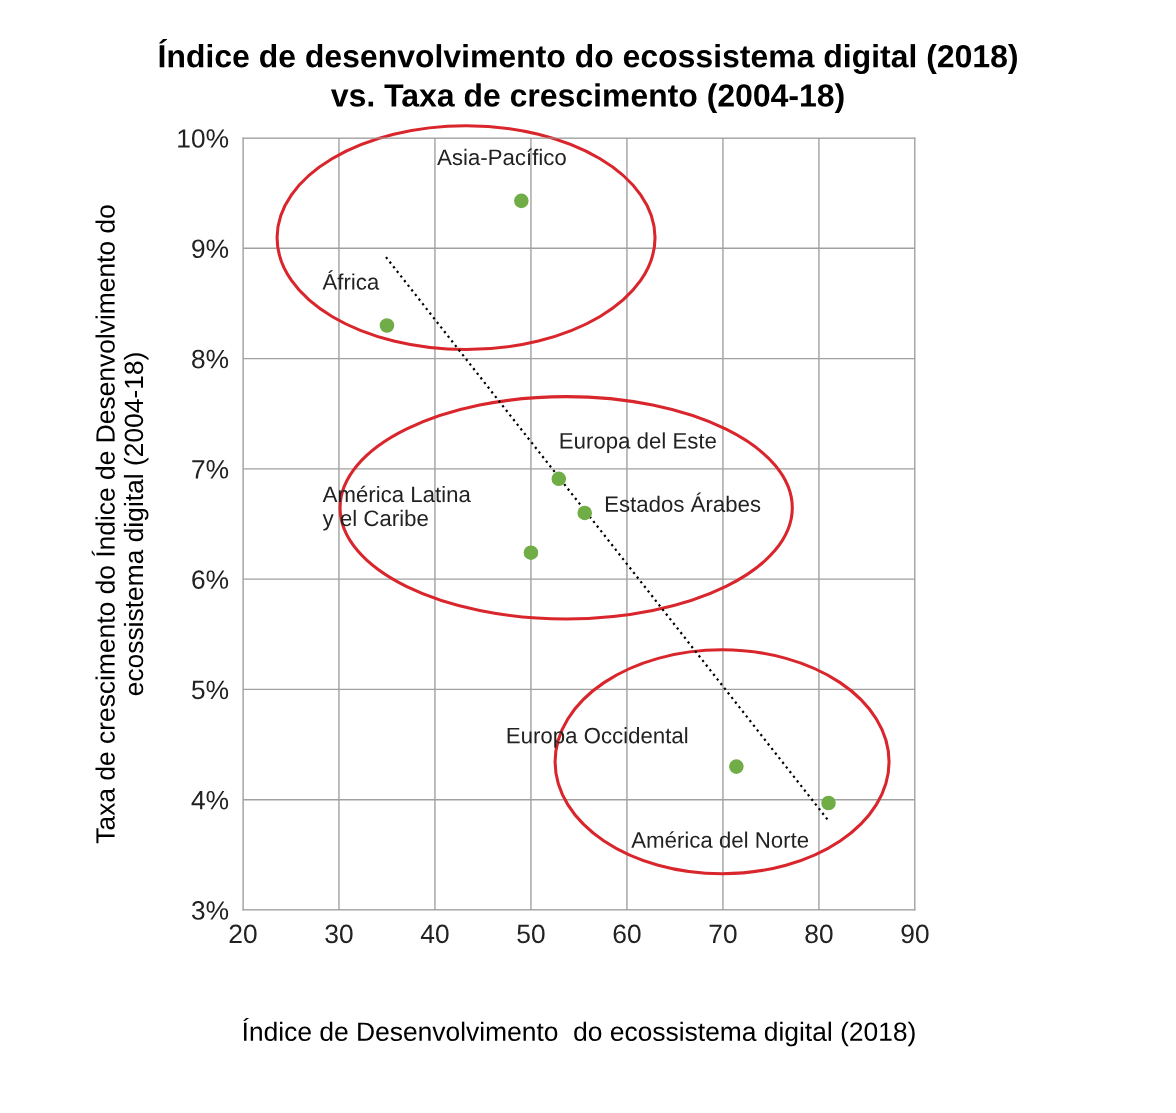  Describe the element at coordinates (203, 138) in the screenshot. I see `y-tick-label: 10%` at that location.